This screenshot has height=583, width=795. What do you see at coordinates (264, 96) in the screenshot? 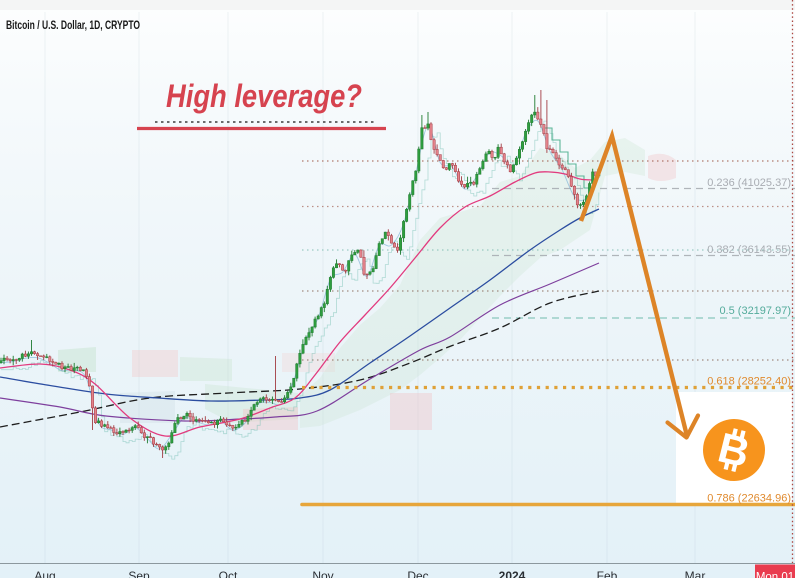
I see `svg-text: High leverage?` at bounding box center [264, 96].